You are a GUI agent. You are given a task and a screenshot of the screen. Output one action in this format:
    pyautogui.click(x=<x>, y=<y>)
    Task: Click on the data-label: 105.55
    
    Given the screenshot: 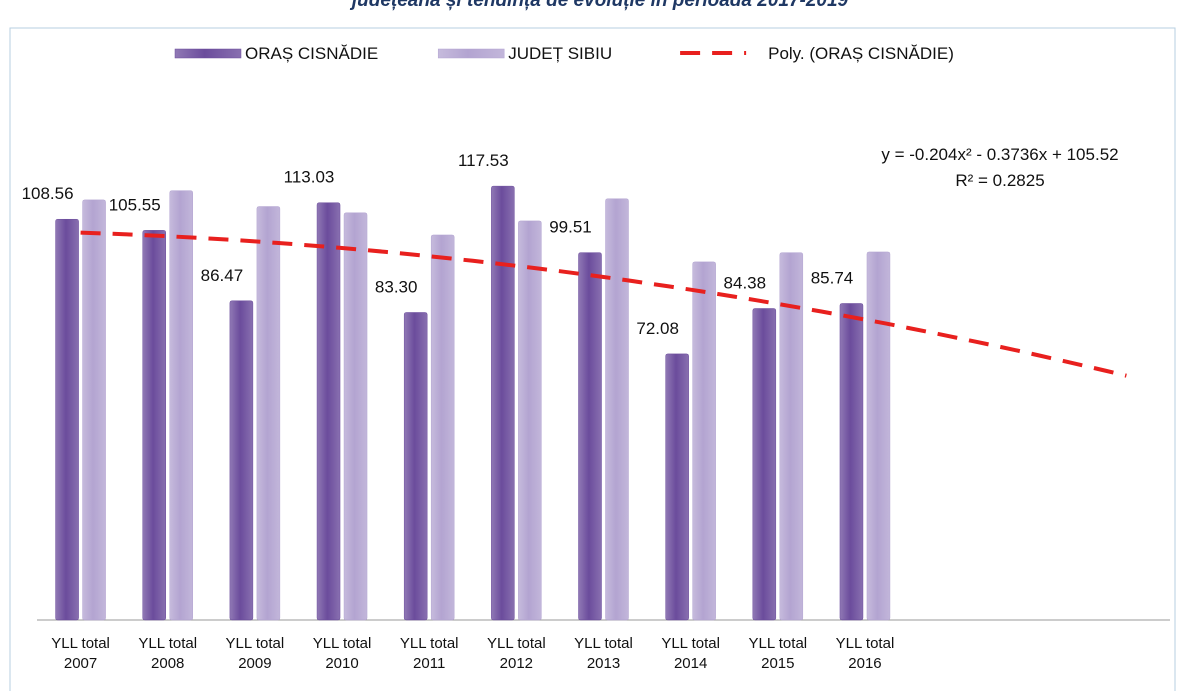 What is the action you would take?
    pyautogui.click(x=135, y=204)
    